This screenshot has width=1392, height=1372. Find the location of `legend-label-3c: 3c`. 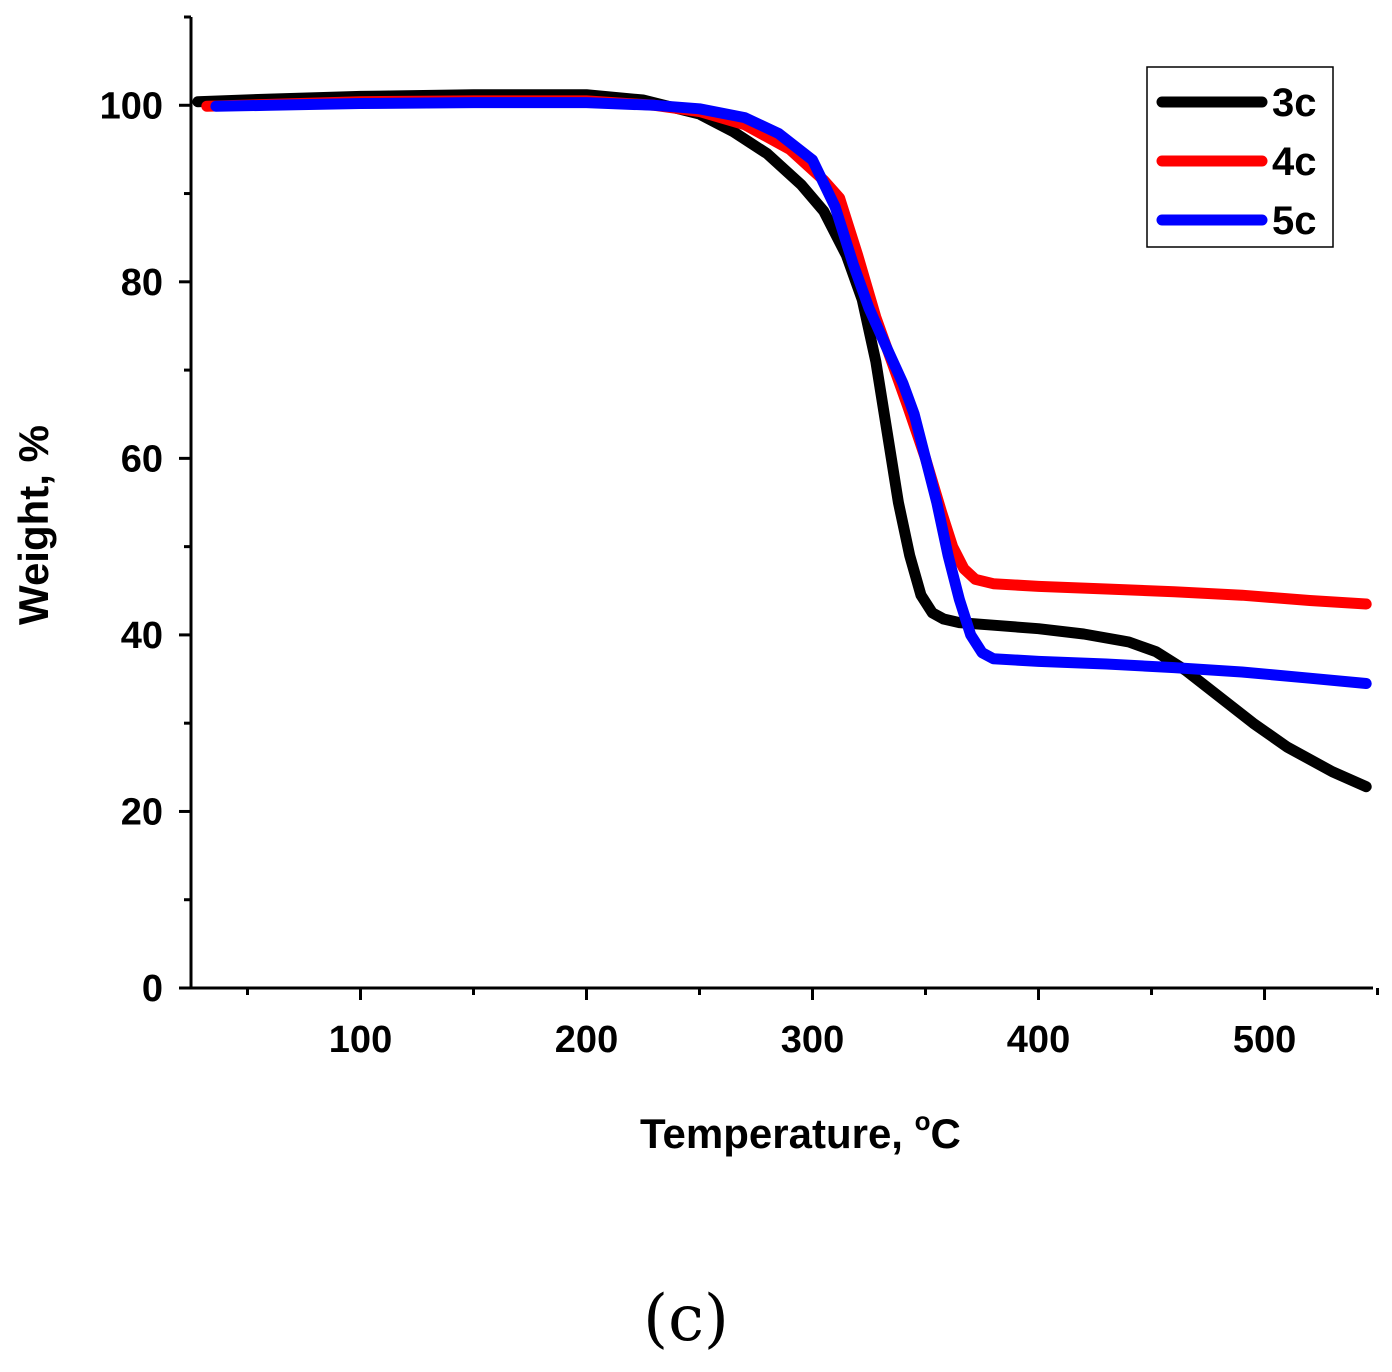

legend-label-3c: 3c is located at coordinates (1294, 103).